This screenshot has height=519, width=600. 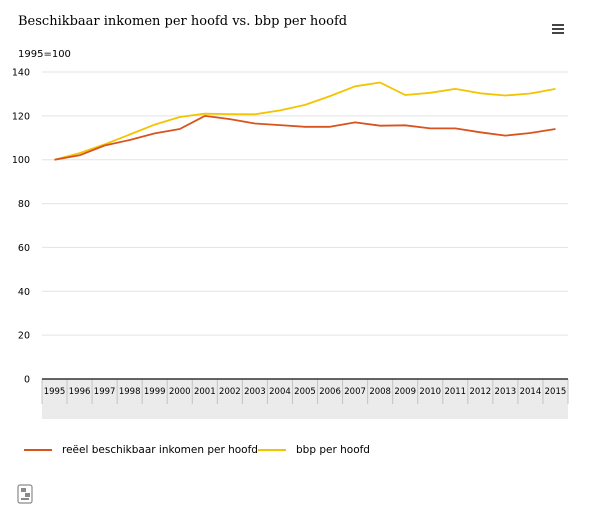 I want to click on legend-item-income: reëel beschikbaar inkomen per hoofd, so click(x=141, y=450).